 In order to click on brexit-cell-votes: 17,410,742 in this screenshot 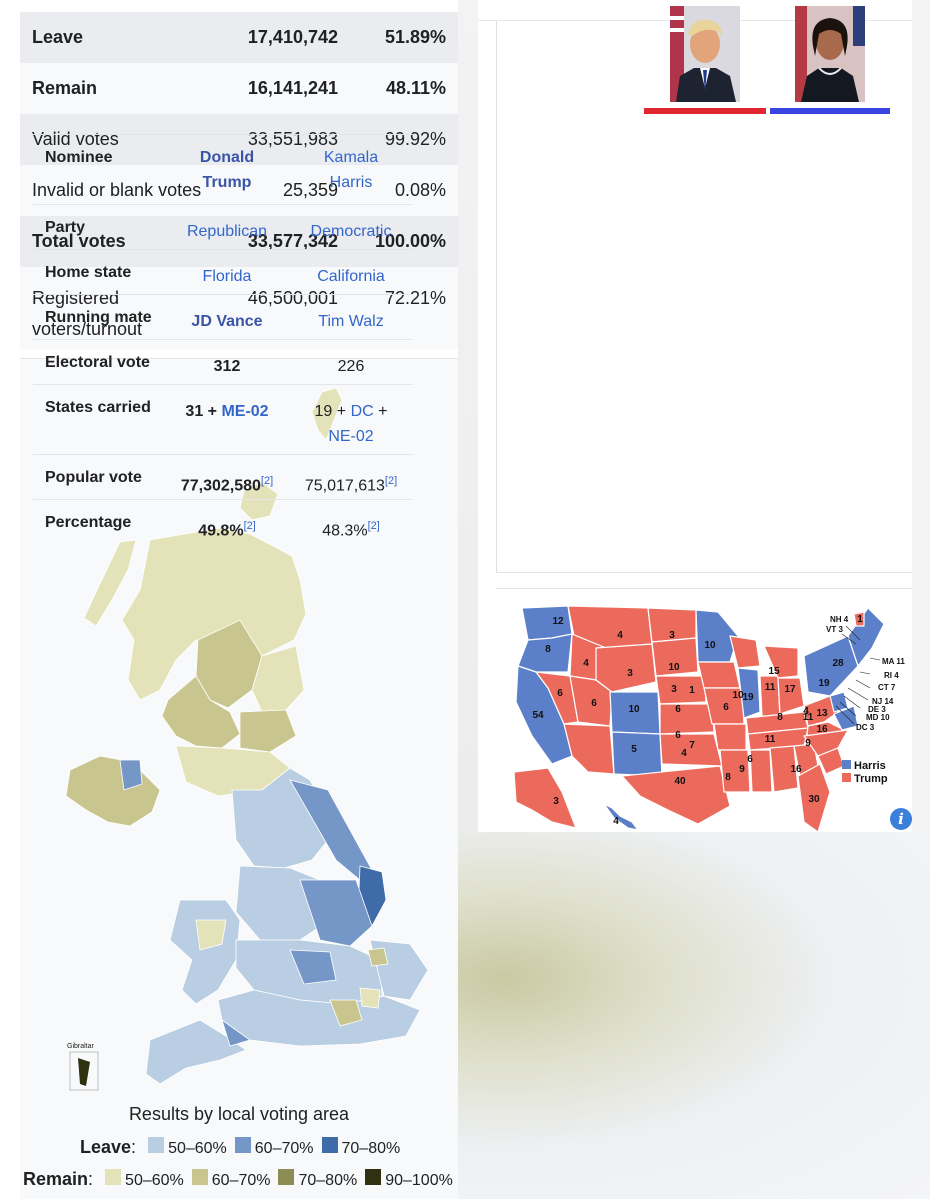, I will do `click(290, 37)`.